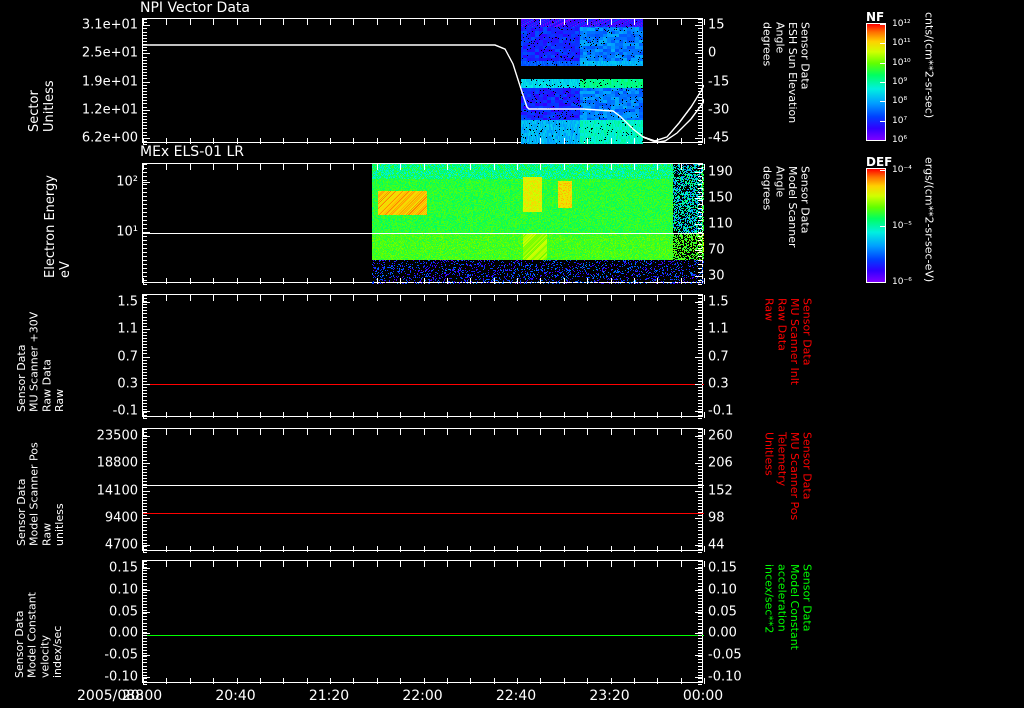 The image size is (1024, 708). I want to click on axis-tick-label: -0.05, so click(121, 655).